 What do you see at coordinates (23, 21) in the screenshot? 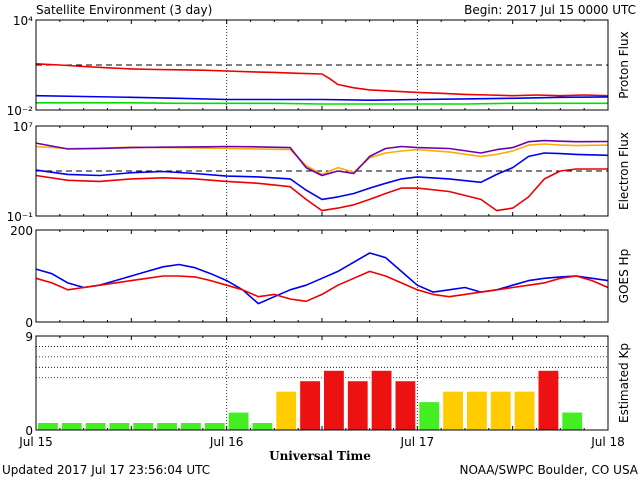
I see `y-tick-label: 10⁴` at bounding box center [23, 21].